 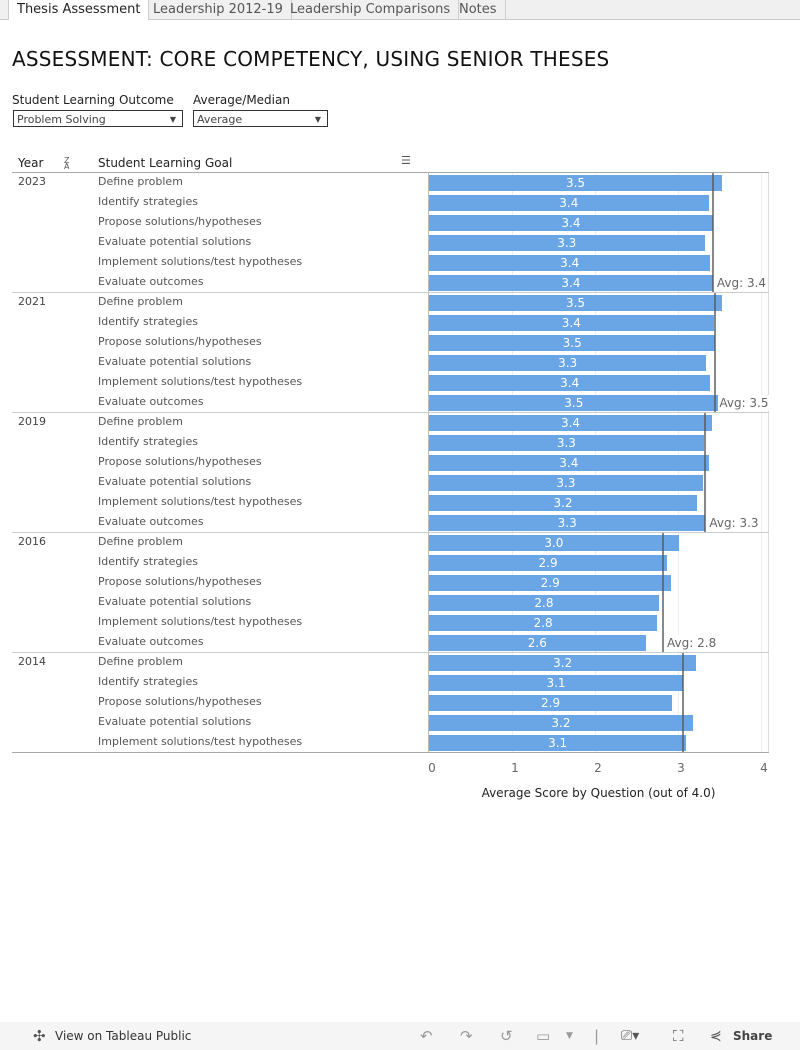 I want to click on bar-value-label: 3.1, so click(x=558, y=743).